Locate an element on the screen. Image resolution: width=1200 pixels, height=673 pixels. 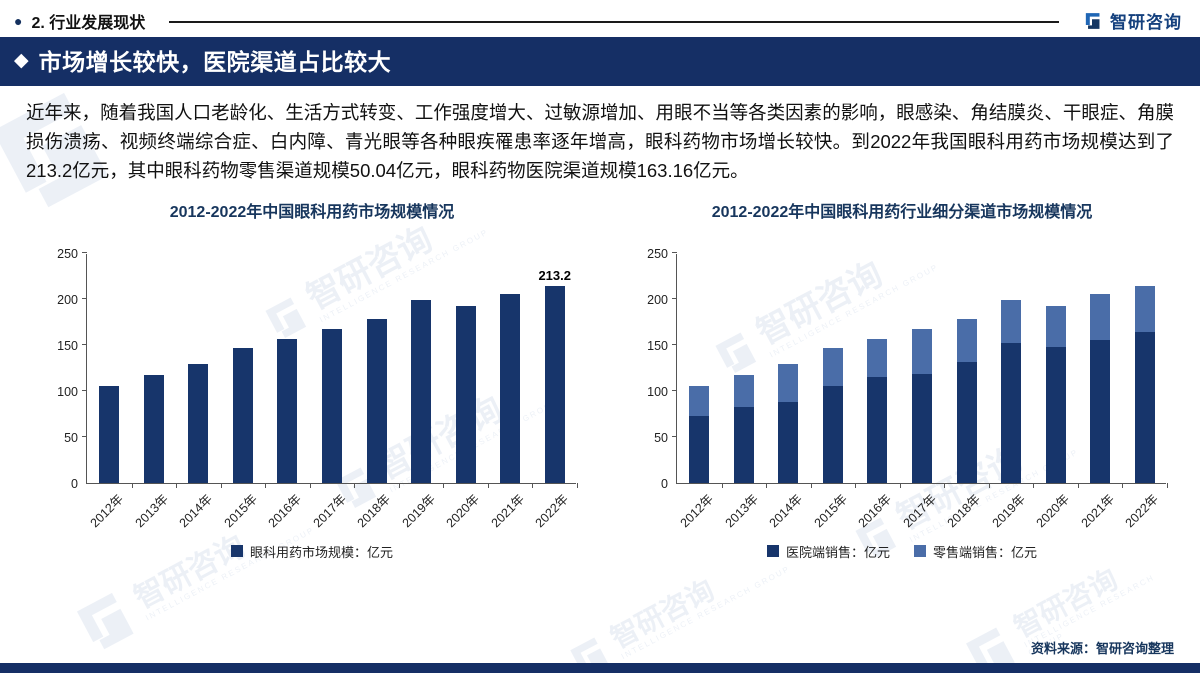
chart-legend: 眼科用药市场规模：亿元 is located at coordinates (312, 551).